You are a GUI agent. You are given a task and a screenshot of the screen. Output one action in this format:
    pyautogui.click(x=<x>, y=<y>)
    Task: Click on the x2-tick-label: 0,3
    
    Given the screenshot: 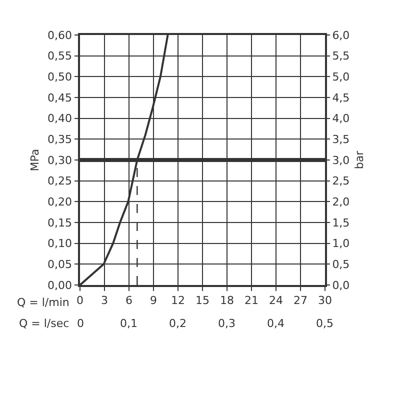 What is the action you would take?
    pyautogui.click(x=227, y=323)
    